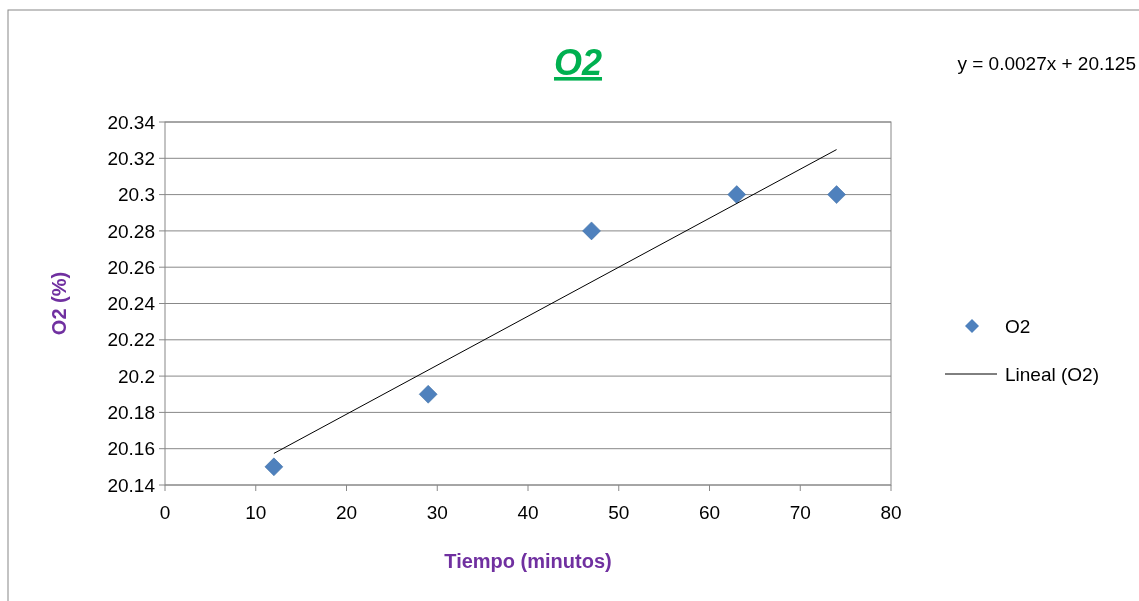  What do you see at coordinates (131, 449) in the screenshot?
I see `y-tick-label: 20.16` at bounding box center [131, 449].